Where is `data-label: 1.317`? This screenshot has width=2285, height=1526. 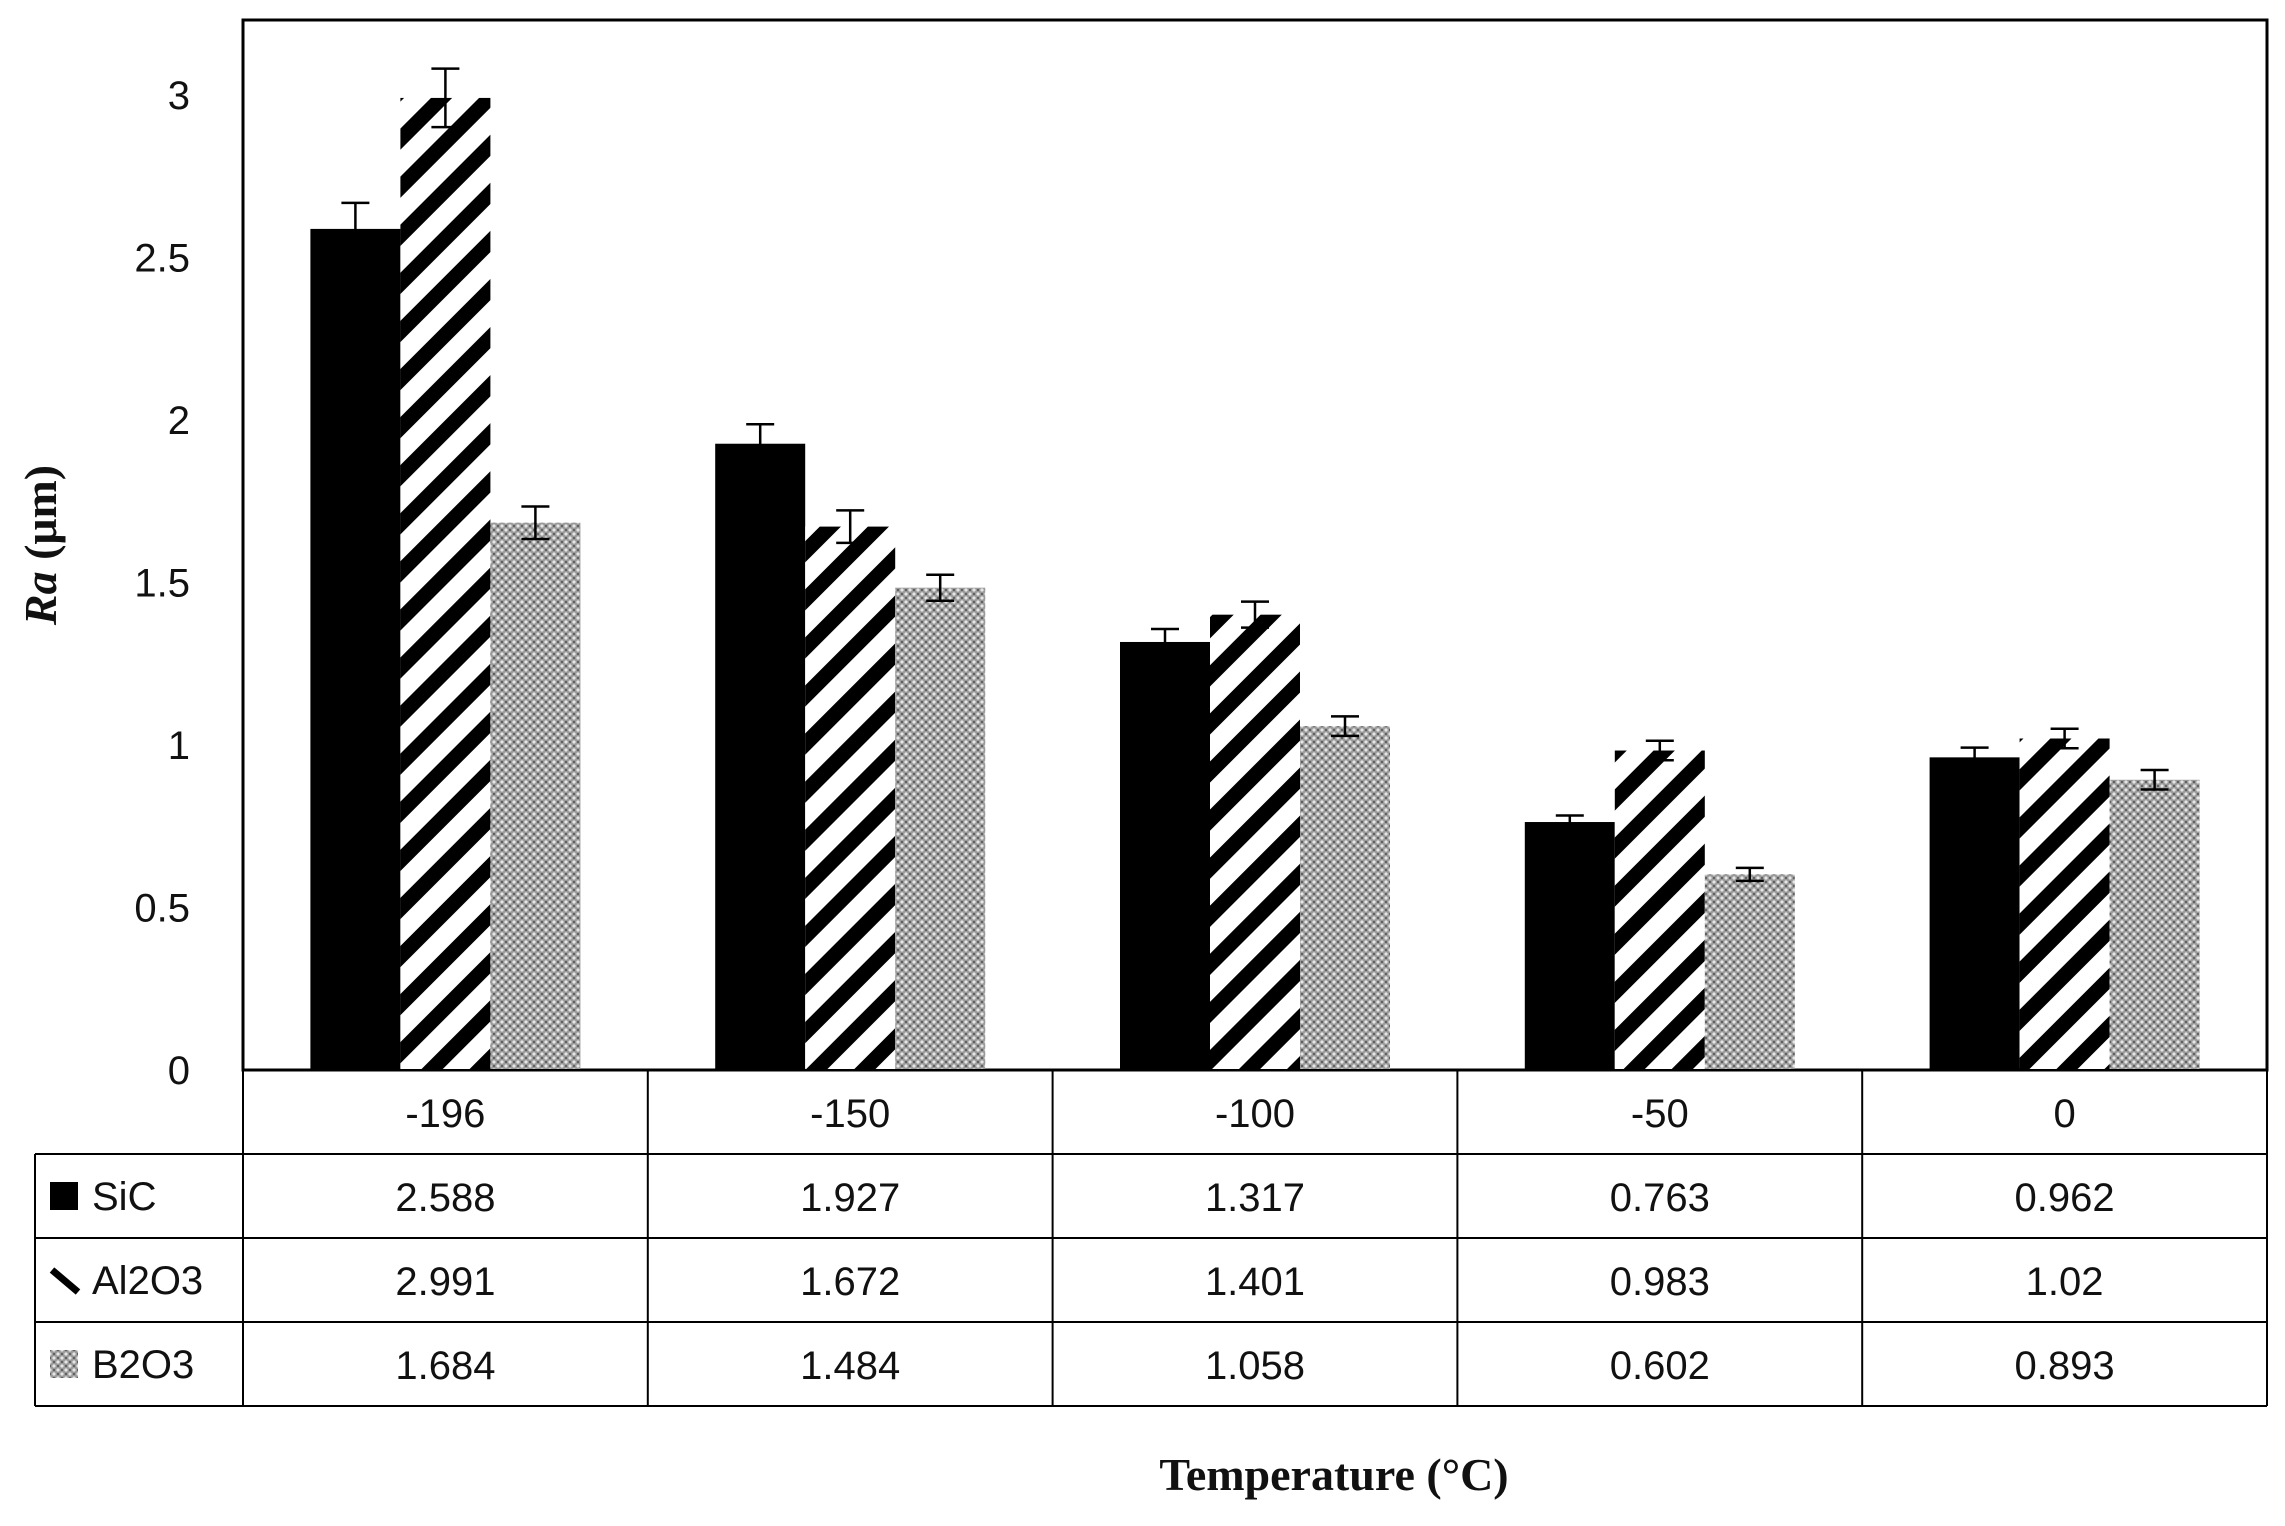
data-label: 1.317 is located at coordinates (1255, 1198).